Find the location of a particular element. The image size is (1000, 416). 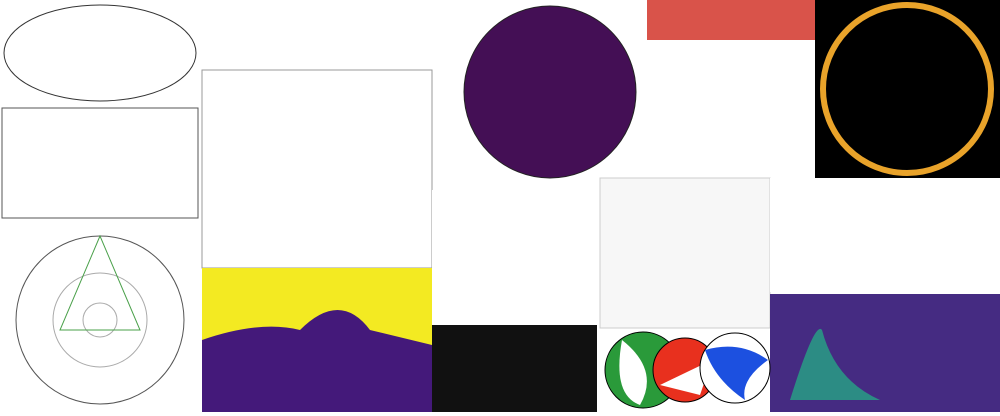

quake-panel is located at coordinates (885, 235).